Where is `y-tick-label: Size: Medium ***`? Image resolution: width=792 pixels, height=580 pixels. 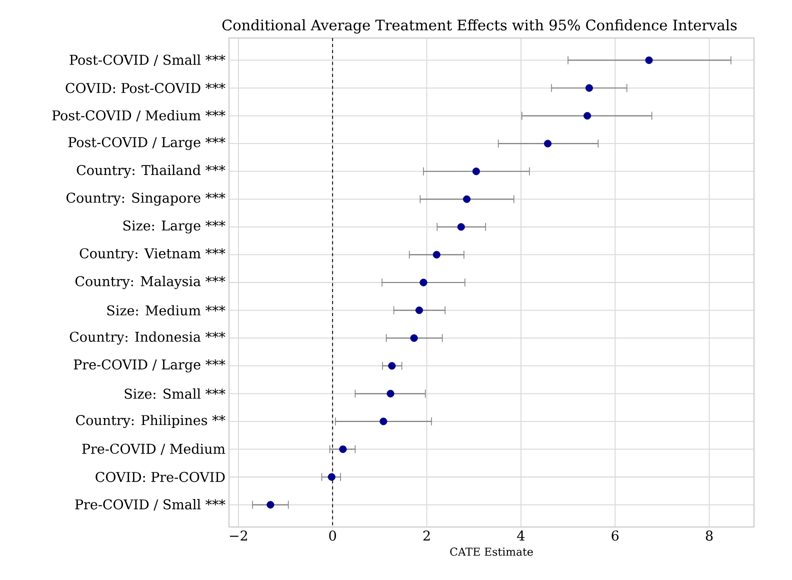 y-tick-label: Size: Medium *** is located at coordinates (166, 310).